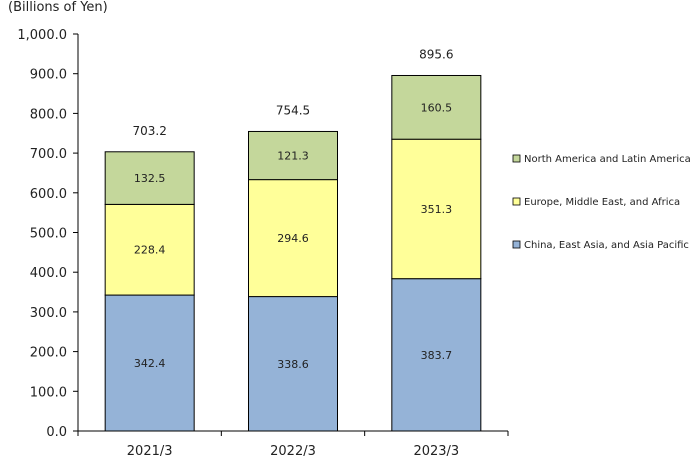 This screenshot has width=700, height=460. What do you see at coordinates (150, 451) in the screenshot?
I see `x-tick-label: 2021/3` at bounding box center [150, 451].